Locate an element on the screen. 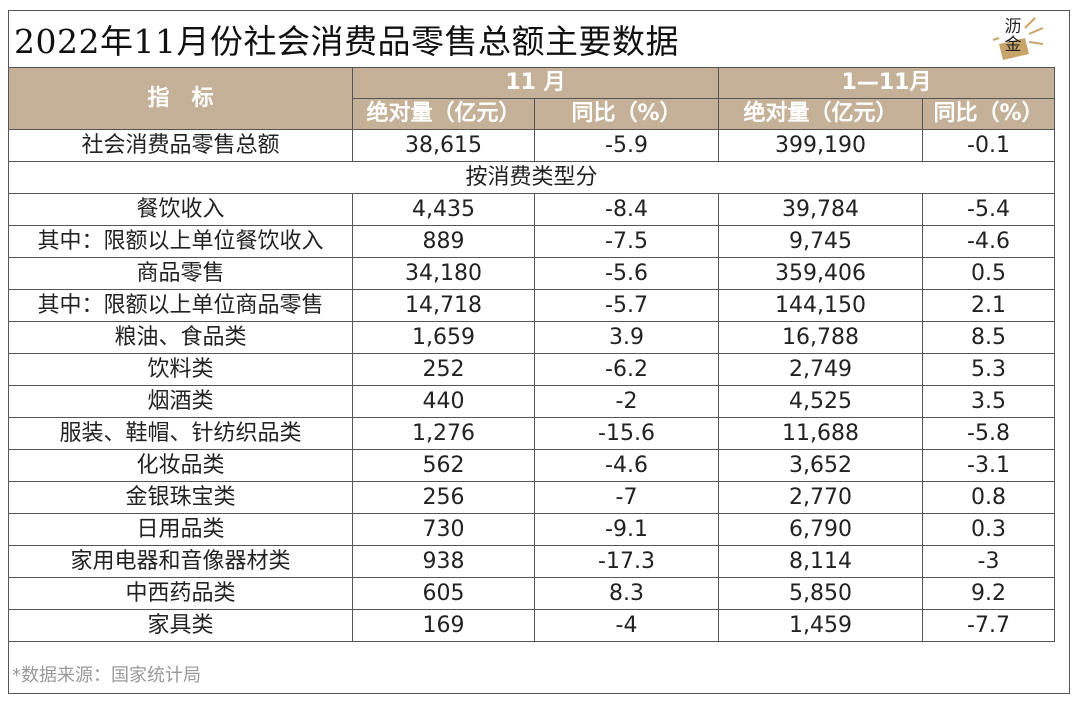 Image resolution: width=1080 pixels, height=704 pixels. header-row-top: 指 标 11 月 1—11月 is located at coordinates (531, 98).